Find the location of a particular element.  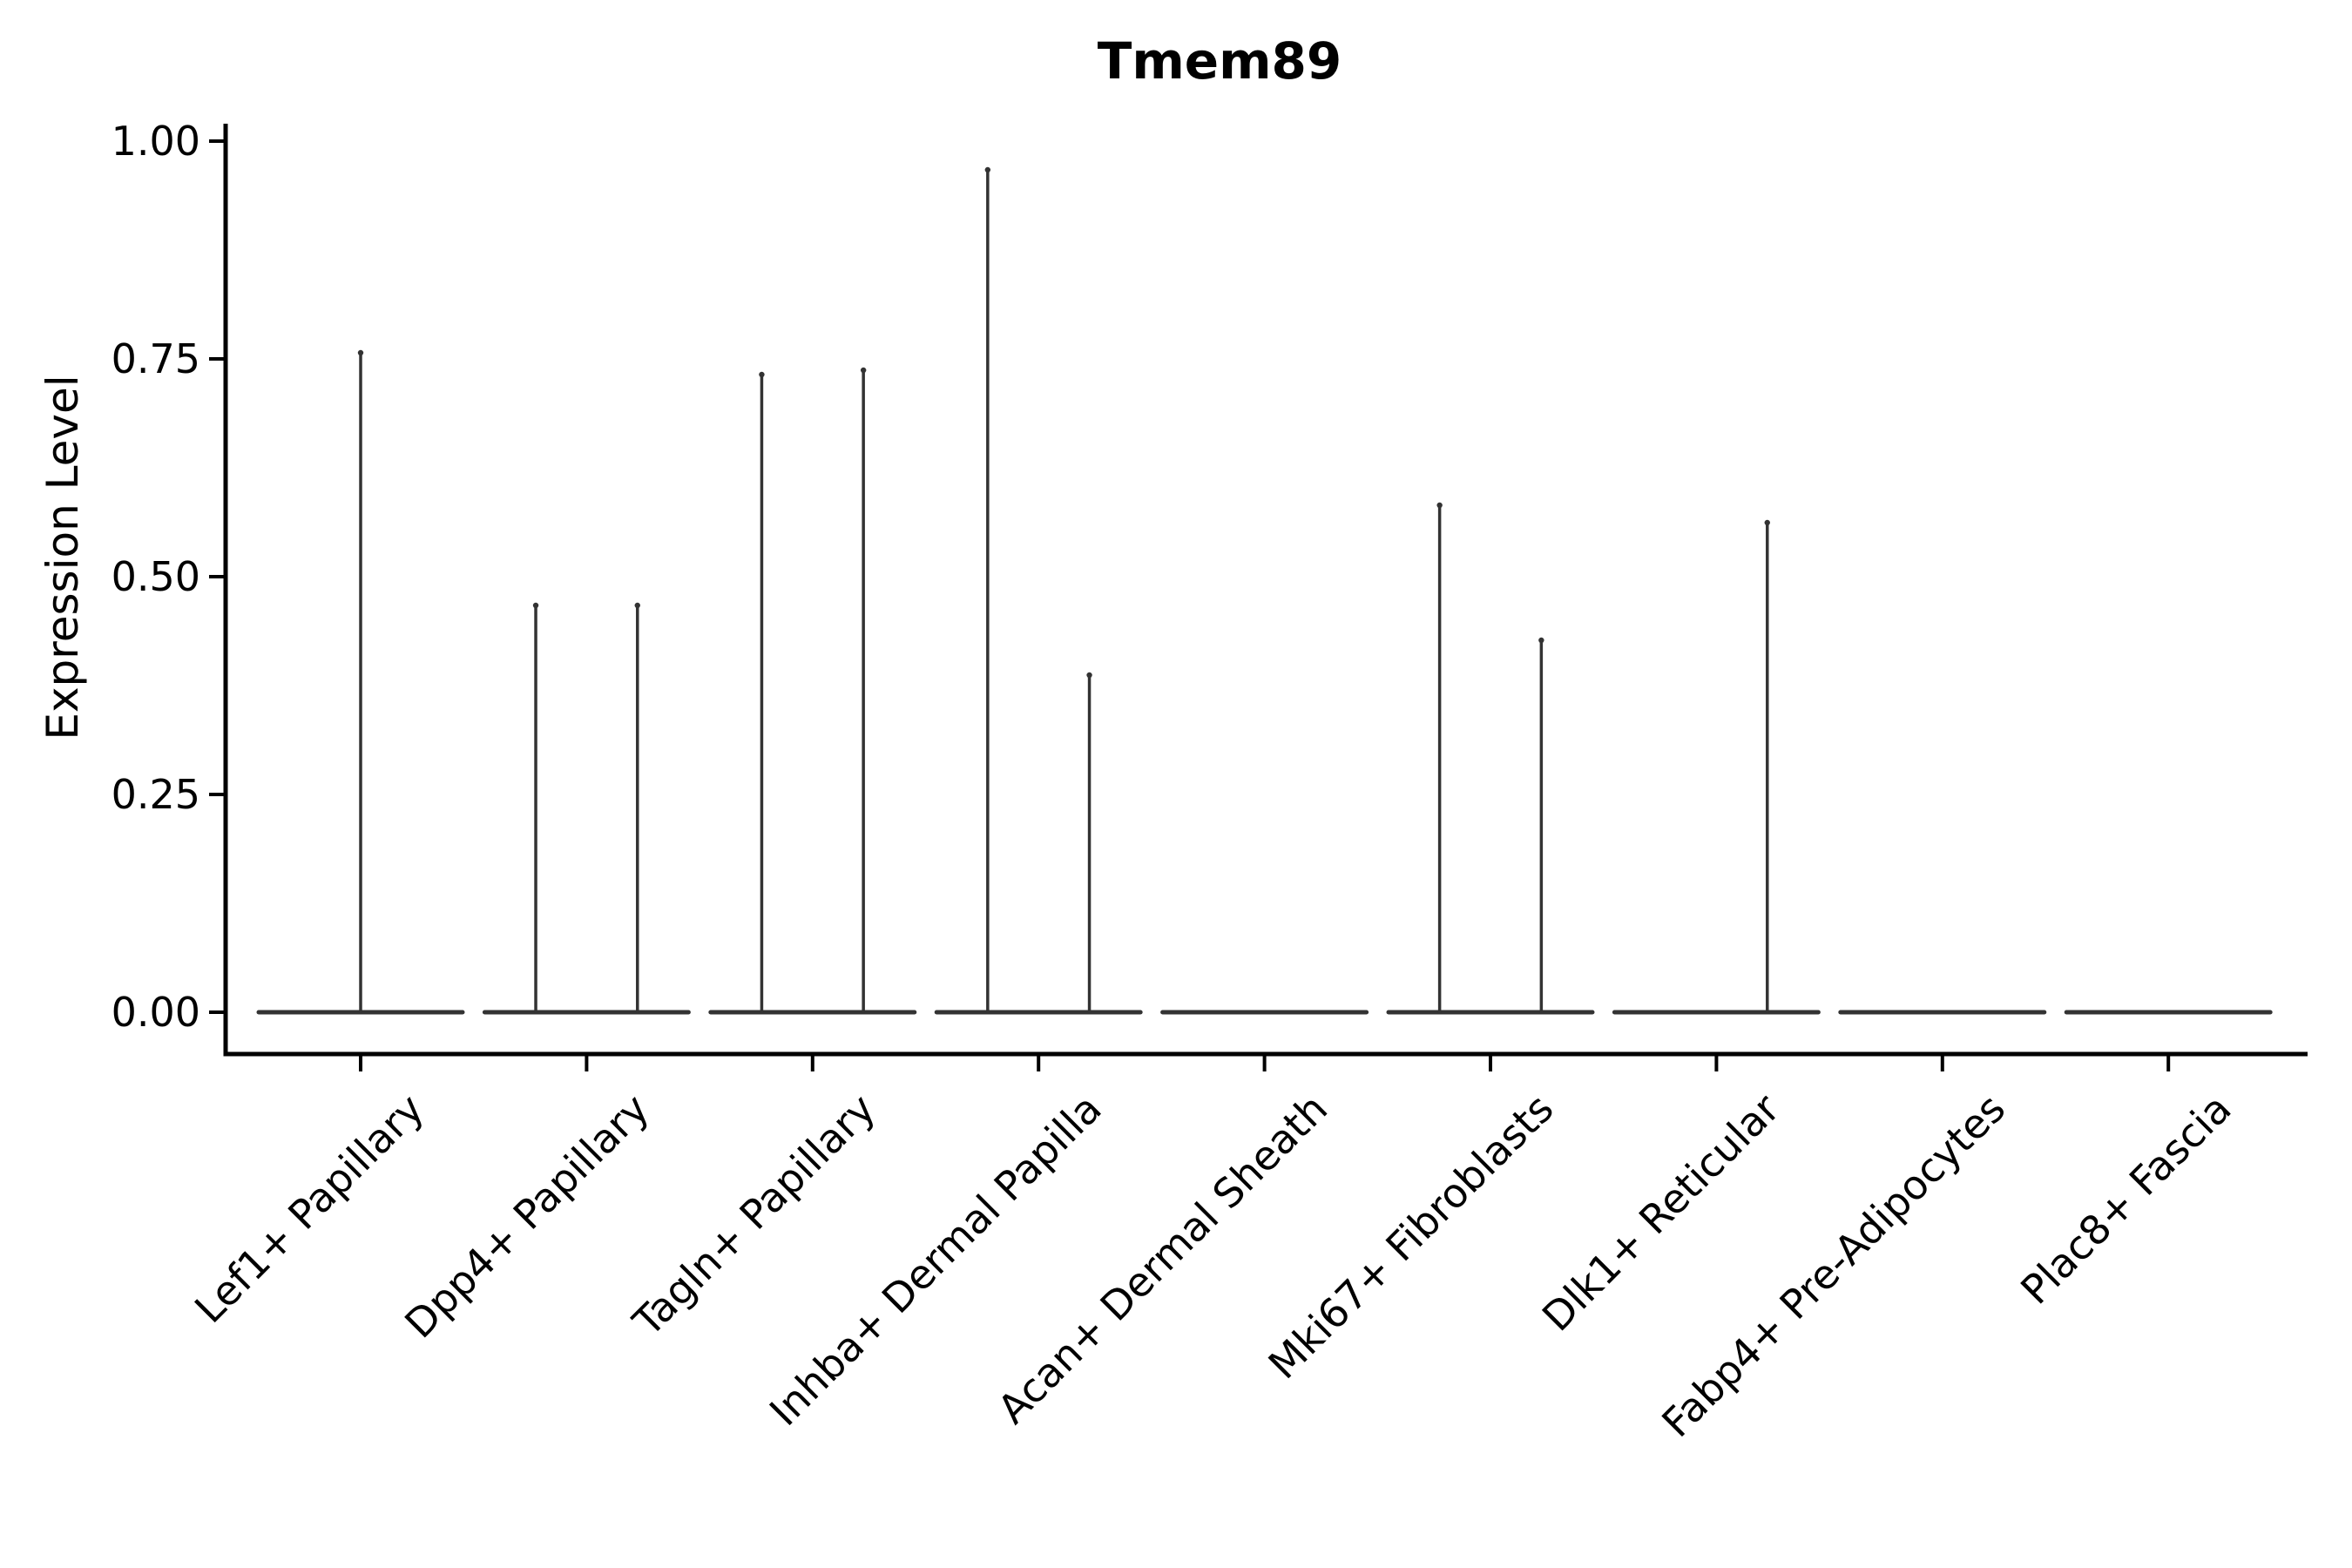

y-tick-label: 1.00 is located at coordinates (155, 141).